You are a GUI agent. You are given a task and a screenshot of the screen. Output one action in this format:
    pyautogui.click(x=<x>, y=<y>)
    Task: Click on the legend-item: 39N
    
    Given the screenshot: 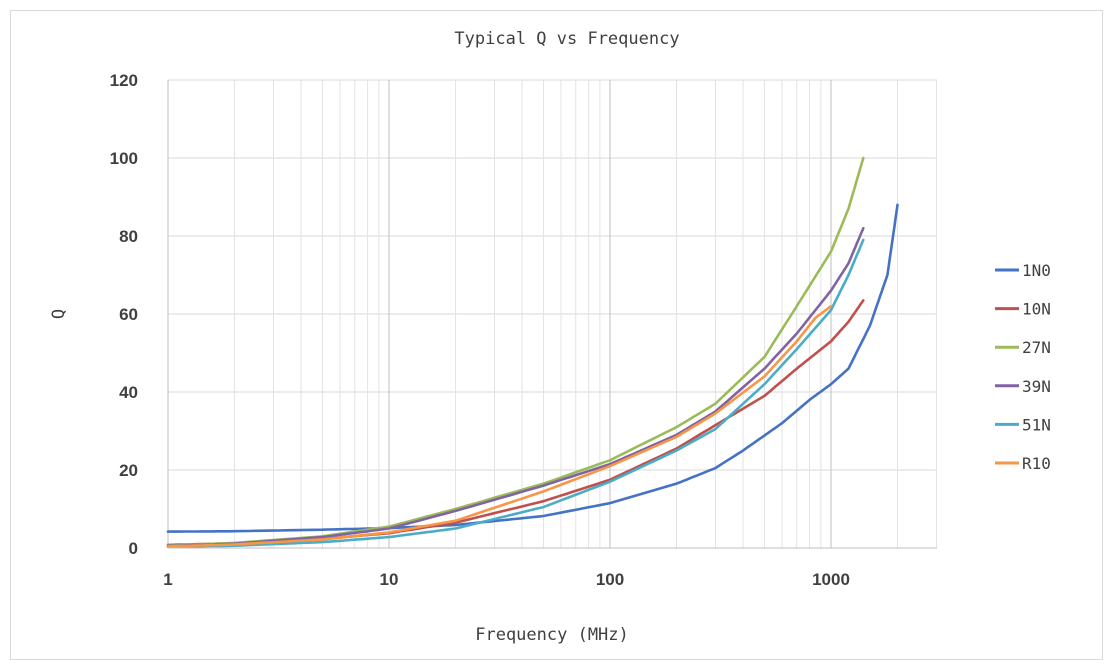 What is the action you would take?
    pyautogui.click(x=1023, y=386)
    